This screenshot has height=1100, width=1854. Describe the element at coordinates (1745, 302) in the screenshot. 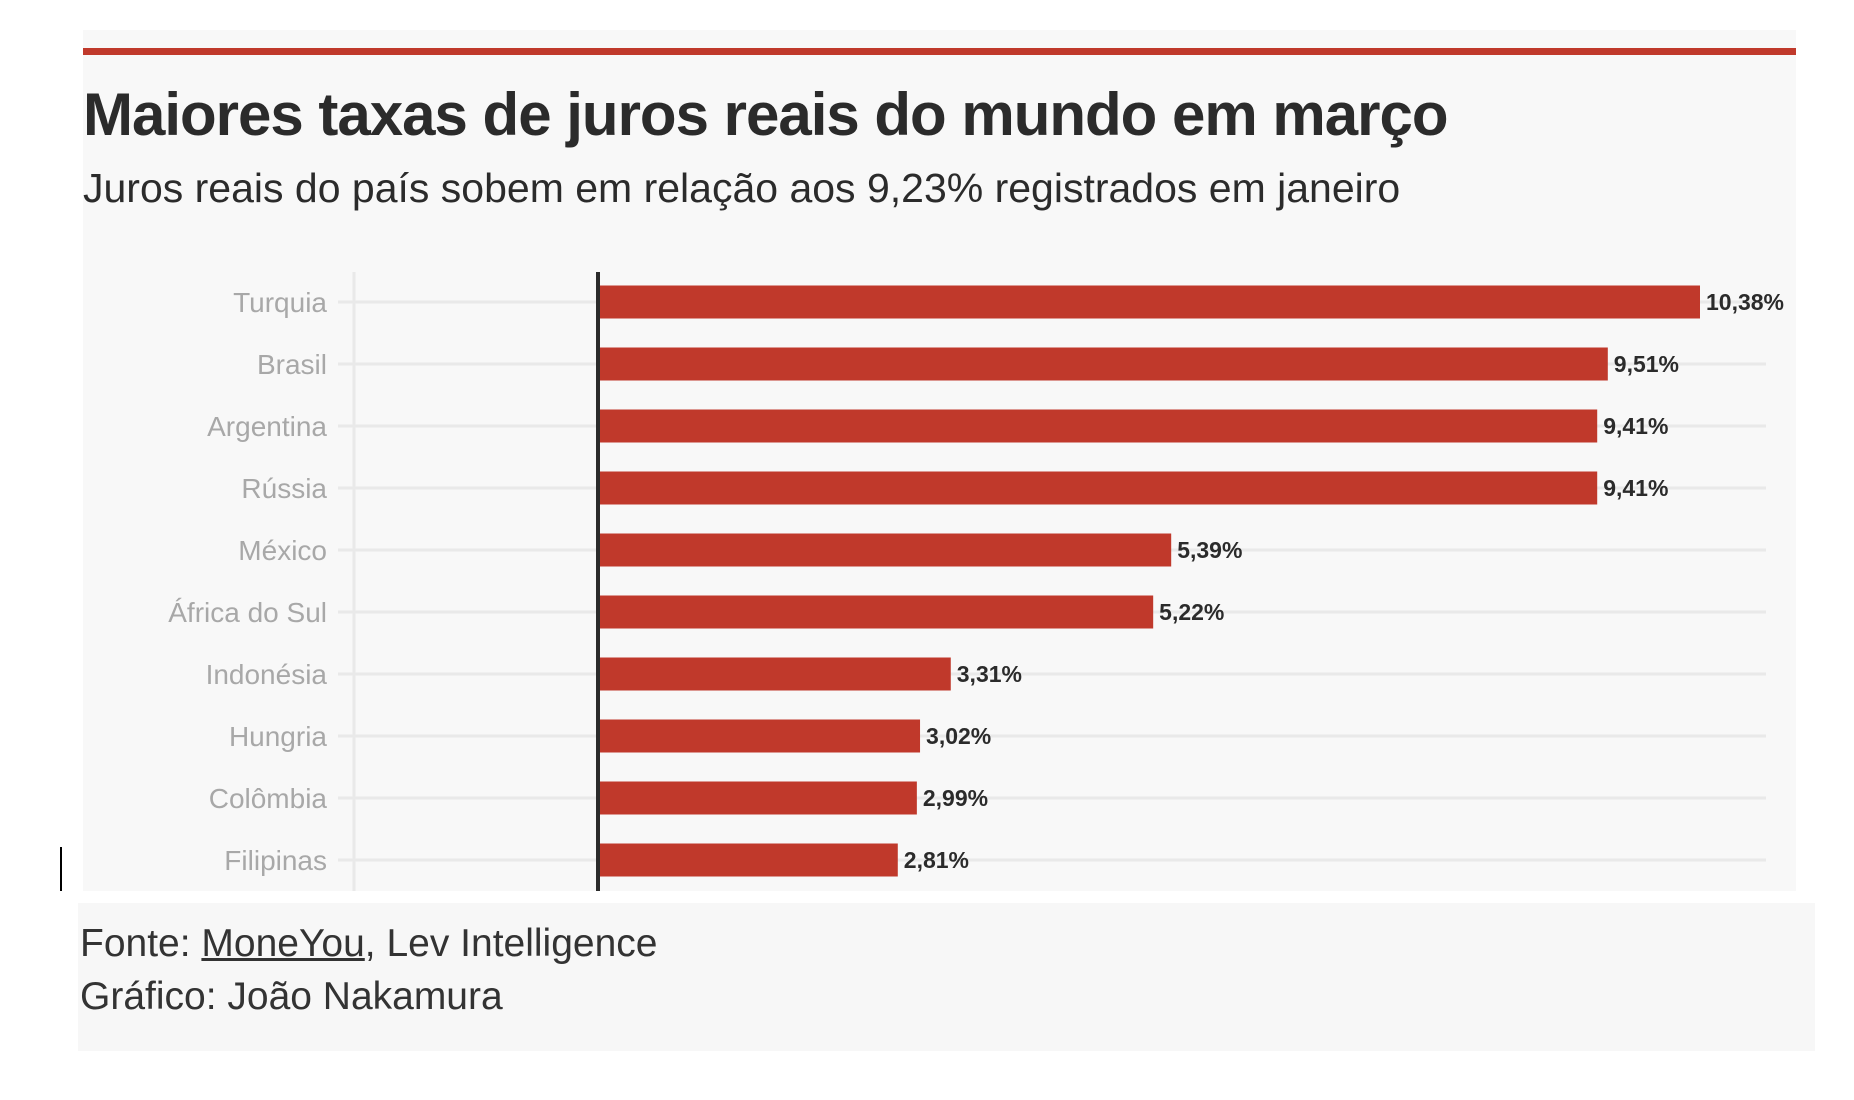

I see `value-label: 10,38%` at that location.